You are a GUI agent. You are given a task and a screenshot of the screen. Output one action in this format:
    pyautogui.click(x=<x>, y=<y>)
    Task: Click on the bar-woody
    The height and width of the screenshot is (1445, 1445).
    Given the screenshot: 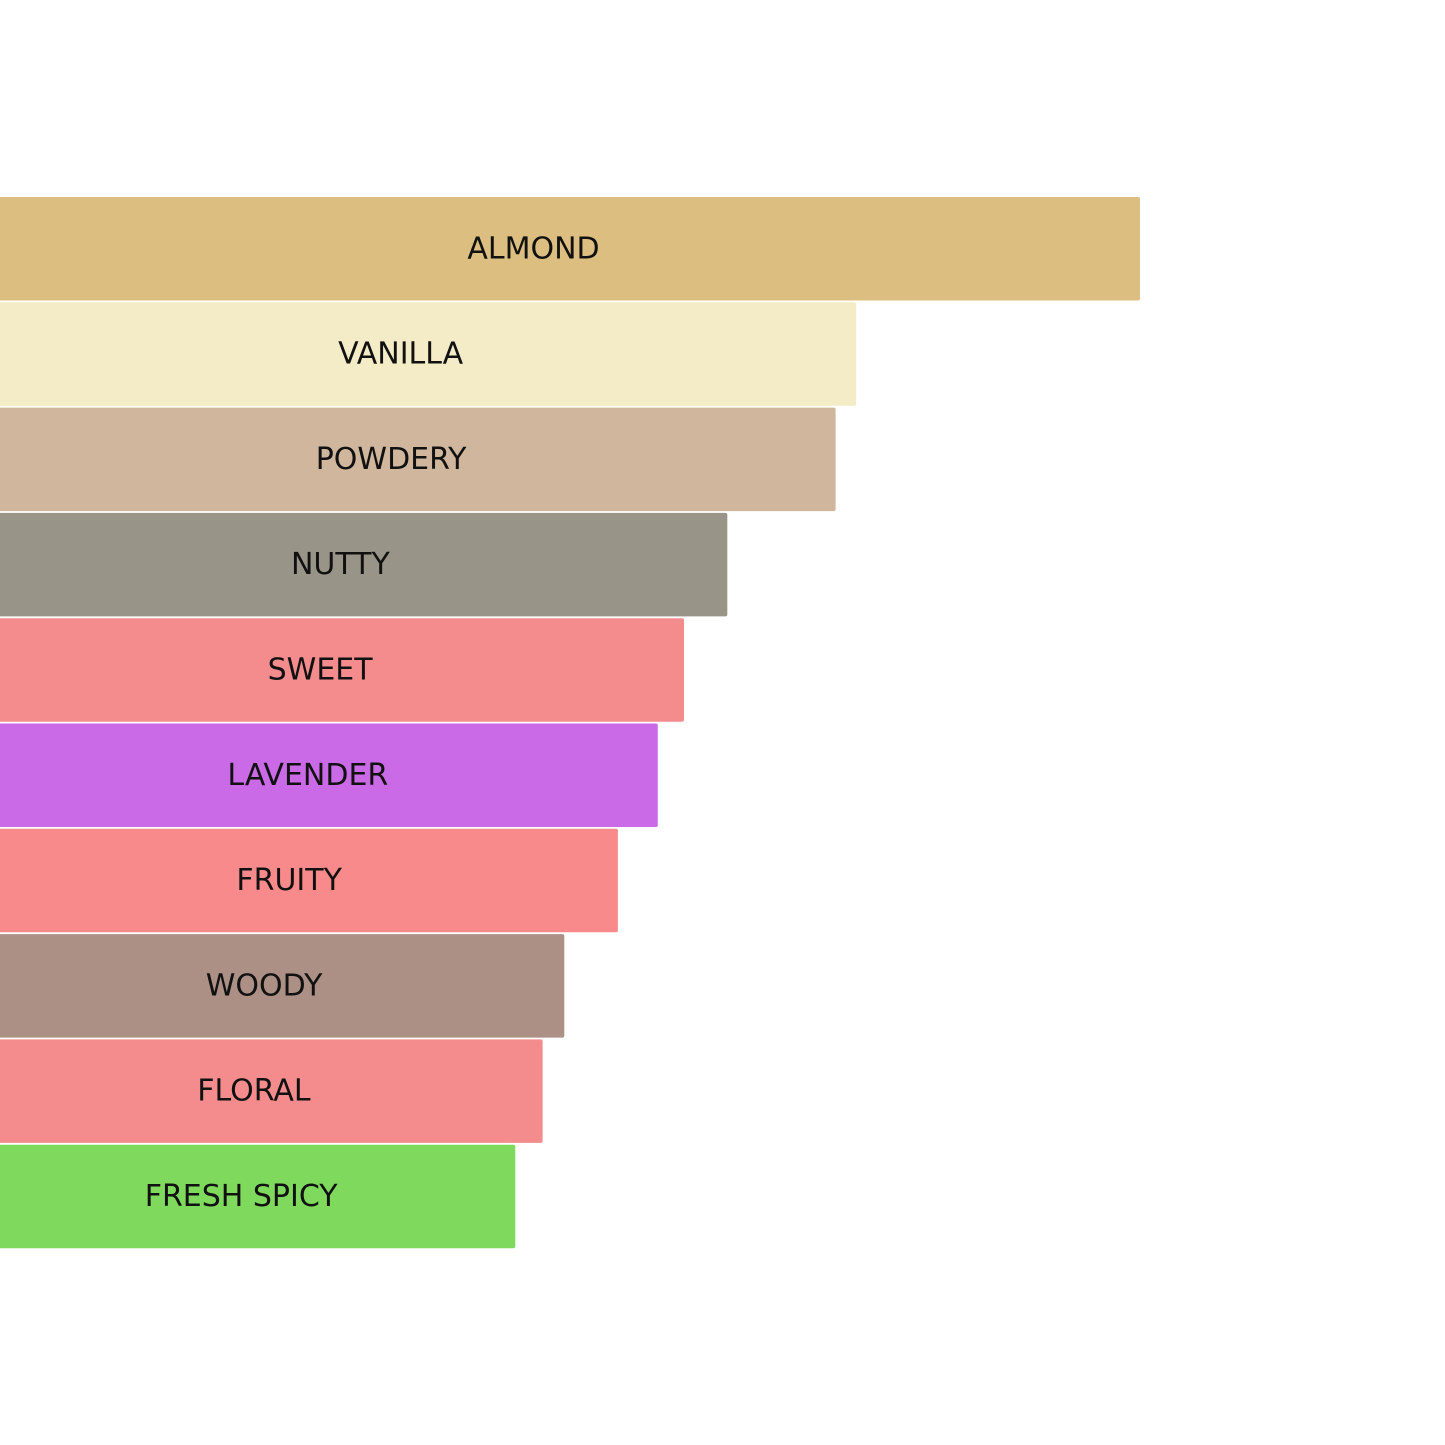 What is the action you would take?
    pyautogui.click(x=282, y=986)
    